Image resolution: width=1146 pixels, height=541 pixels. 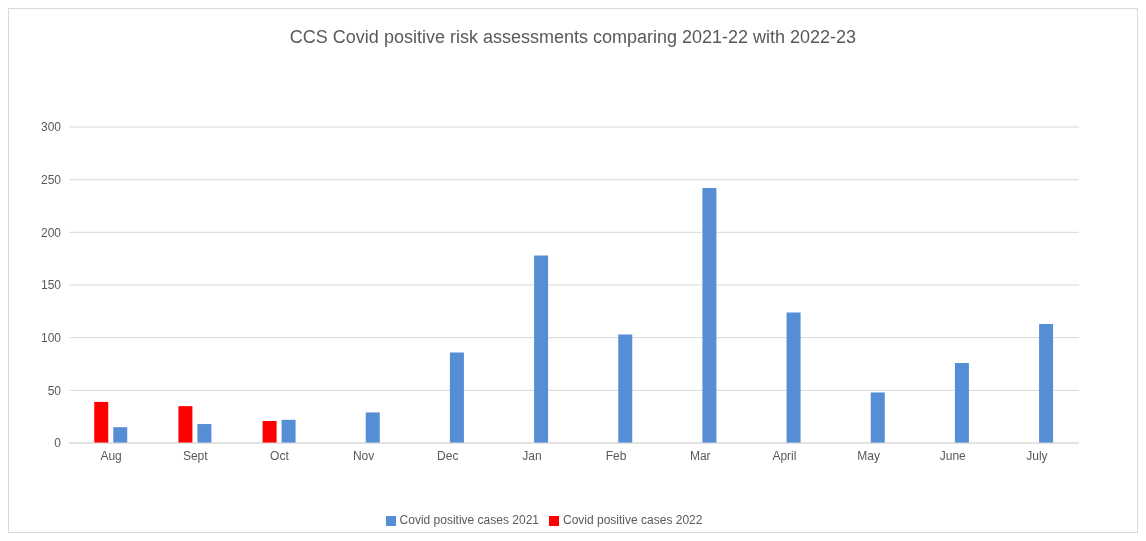 I want to click on x-tick-label: Aug, so click(x=111, y=455).